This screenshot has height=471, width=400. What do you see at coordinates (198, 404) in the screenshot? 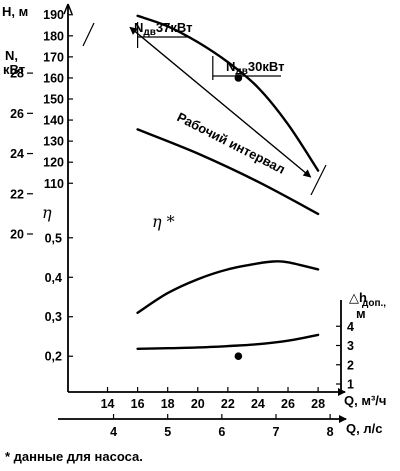
I see `q-m3h-tick-label: 20` at bounding box center [198, 404].